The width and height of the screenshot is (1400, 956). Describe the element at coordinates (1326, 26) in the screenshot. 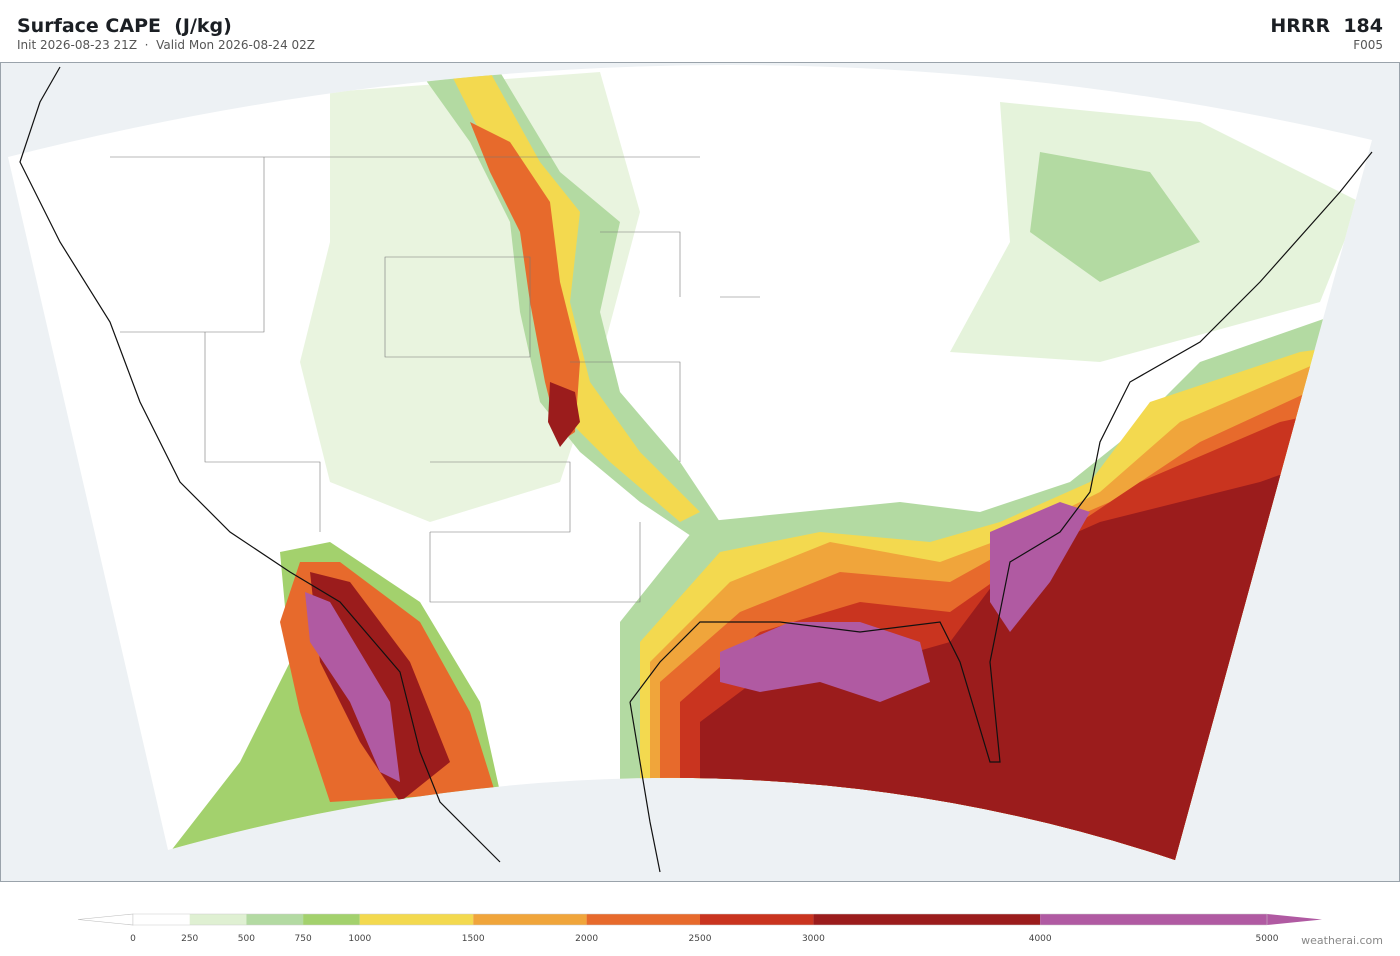

I see `model-label: HRRR 184` at that location.